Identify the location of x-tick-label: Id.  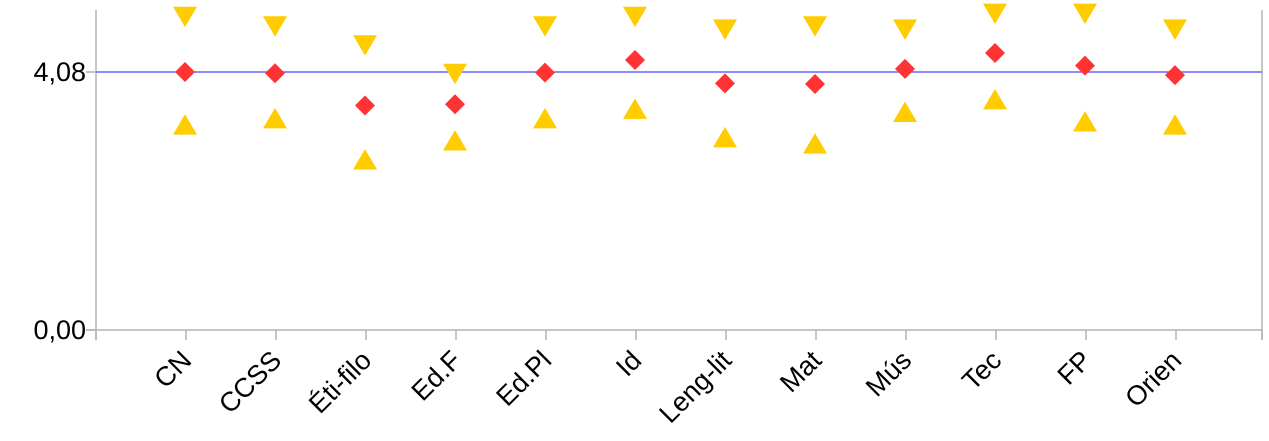
(628, 363).